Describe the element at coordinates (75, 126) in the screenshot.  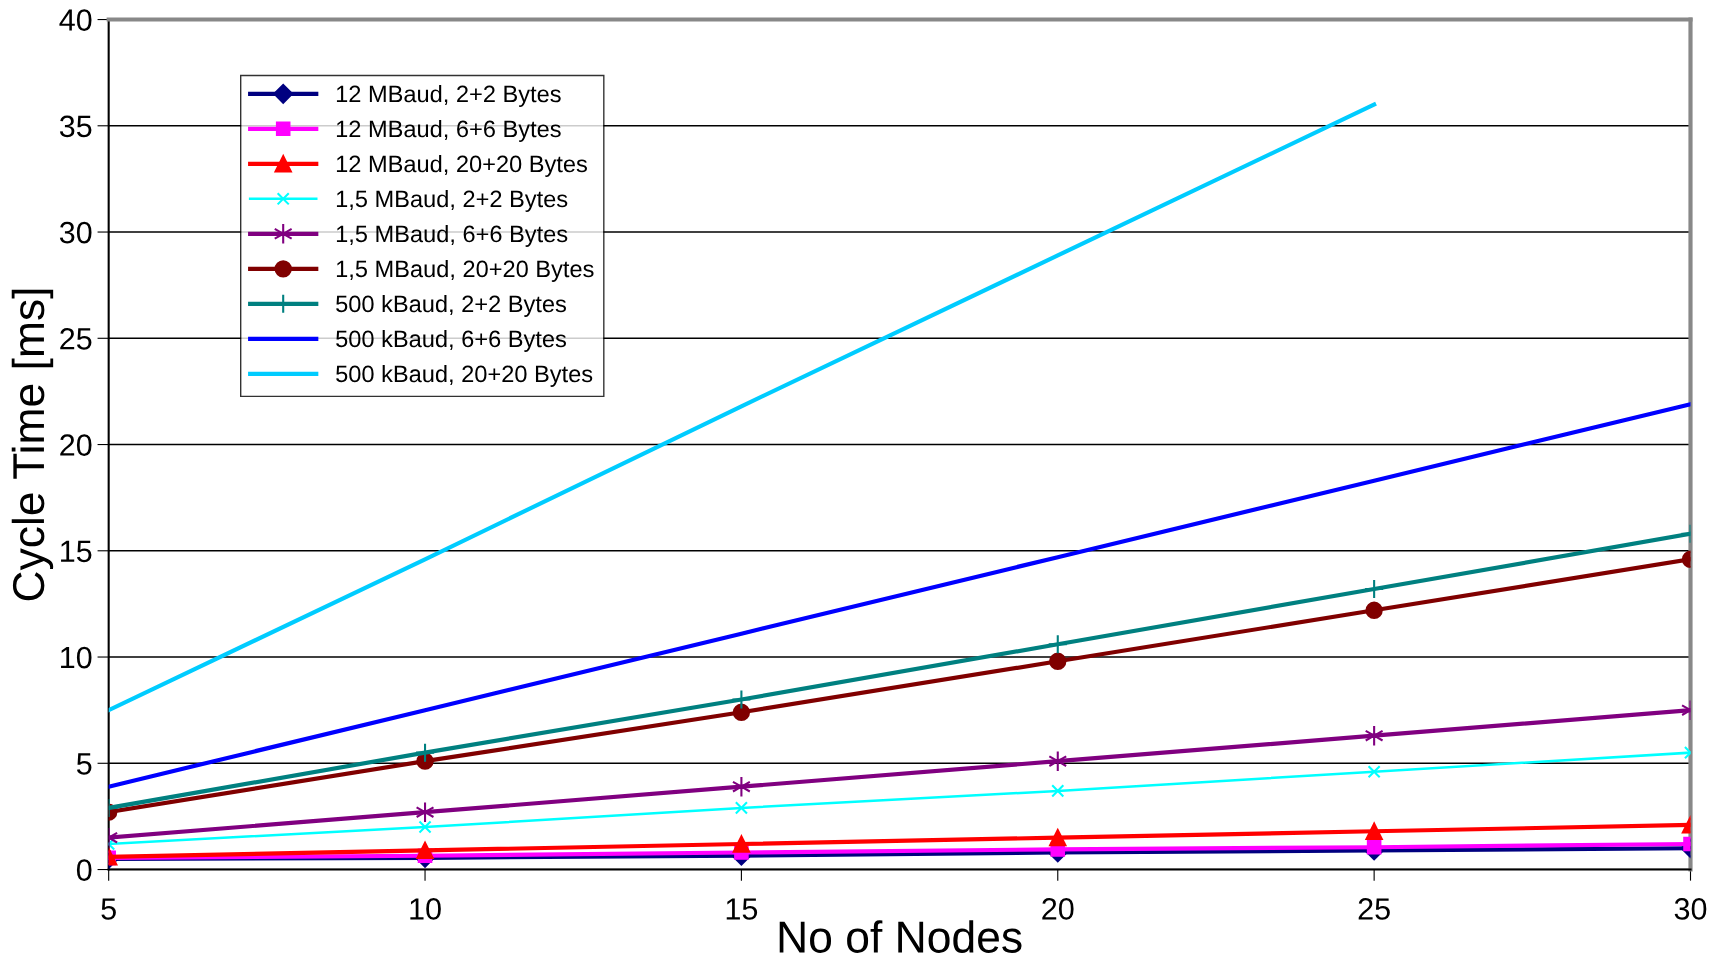
I see `y-tick-label: 35` at that location.